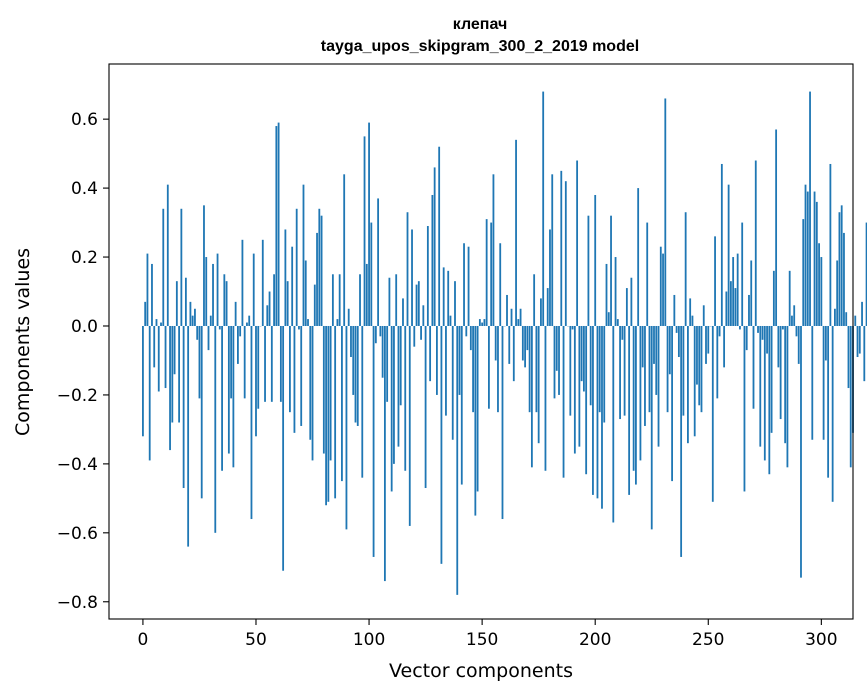 The width and height of the screenshot is (867, 696). What do you see at coordinates (77, 603) in the screenshot?
I see `y-tick-label: −0.8` at bounding box center [77, 603].